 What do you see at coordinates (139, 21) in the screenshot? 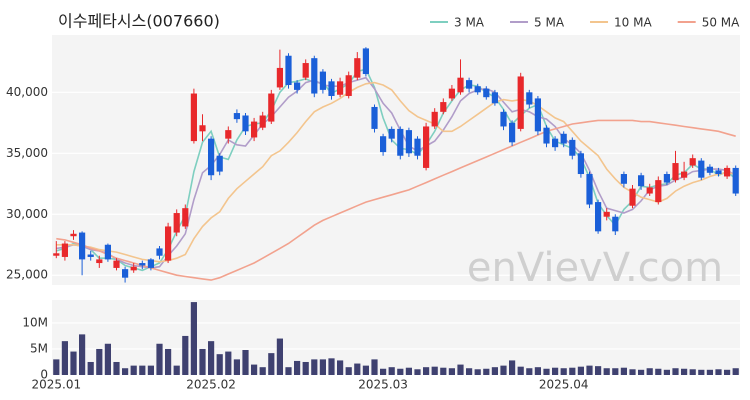
I see `chart-title: 이수페타시스(007660)` at bounding box center [139, 21].